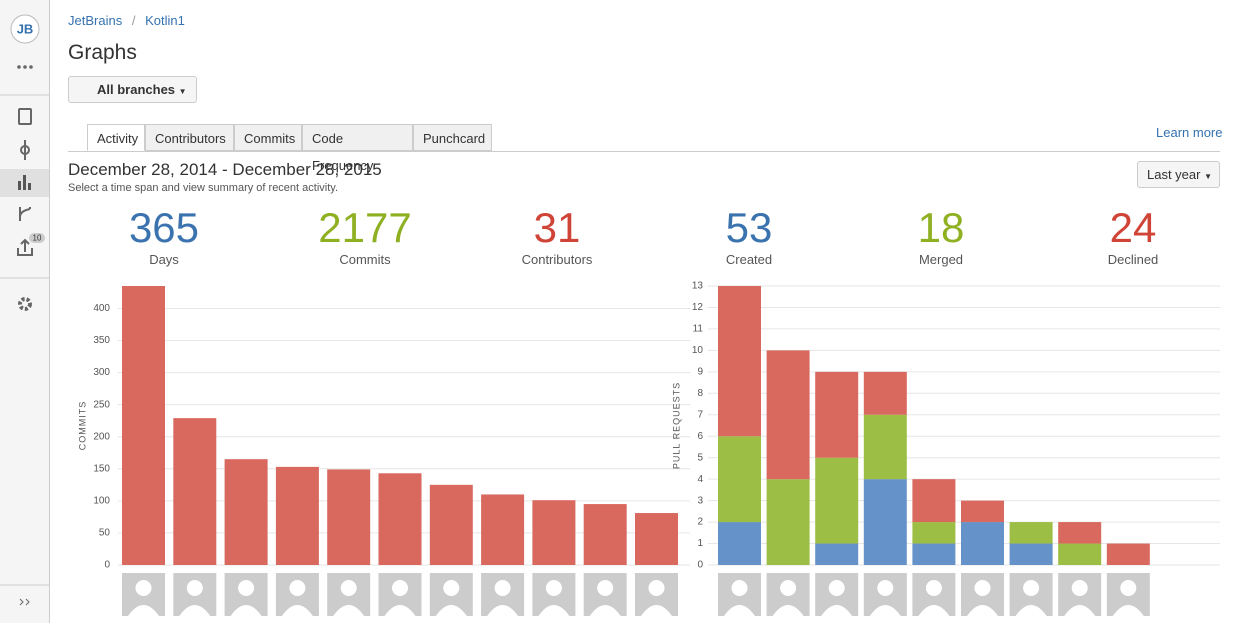 Image resolution: width=1240 pixels, height=628 pixels. I want to click on stat: 18 Merged, so click(941, 235).